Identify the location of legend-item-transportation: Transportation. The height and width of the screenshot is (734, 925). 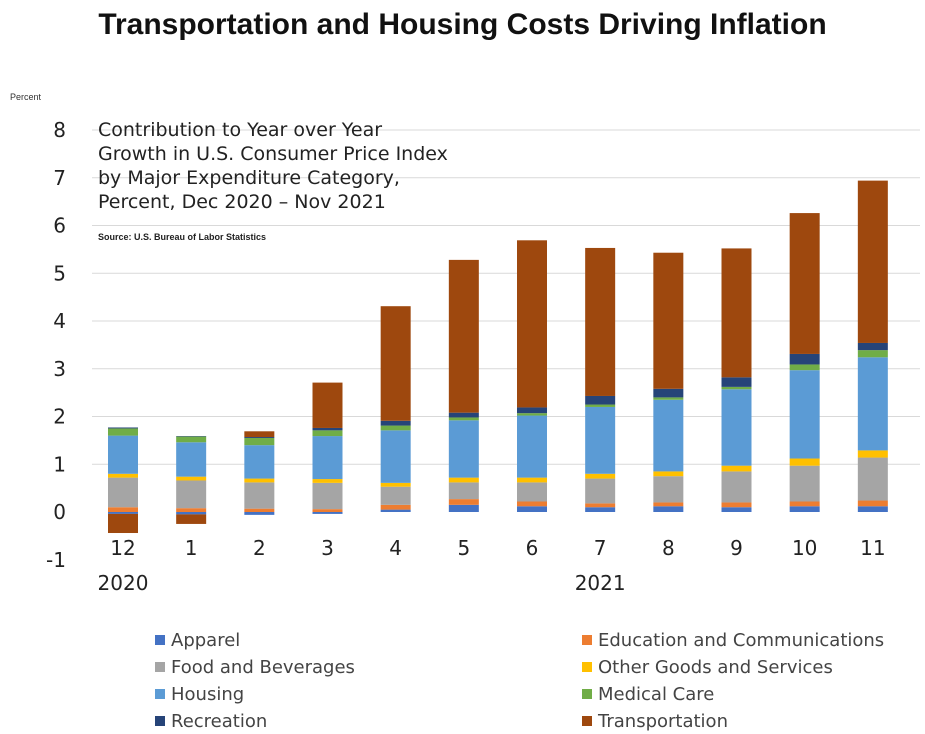
(655, 721).